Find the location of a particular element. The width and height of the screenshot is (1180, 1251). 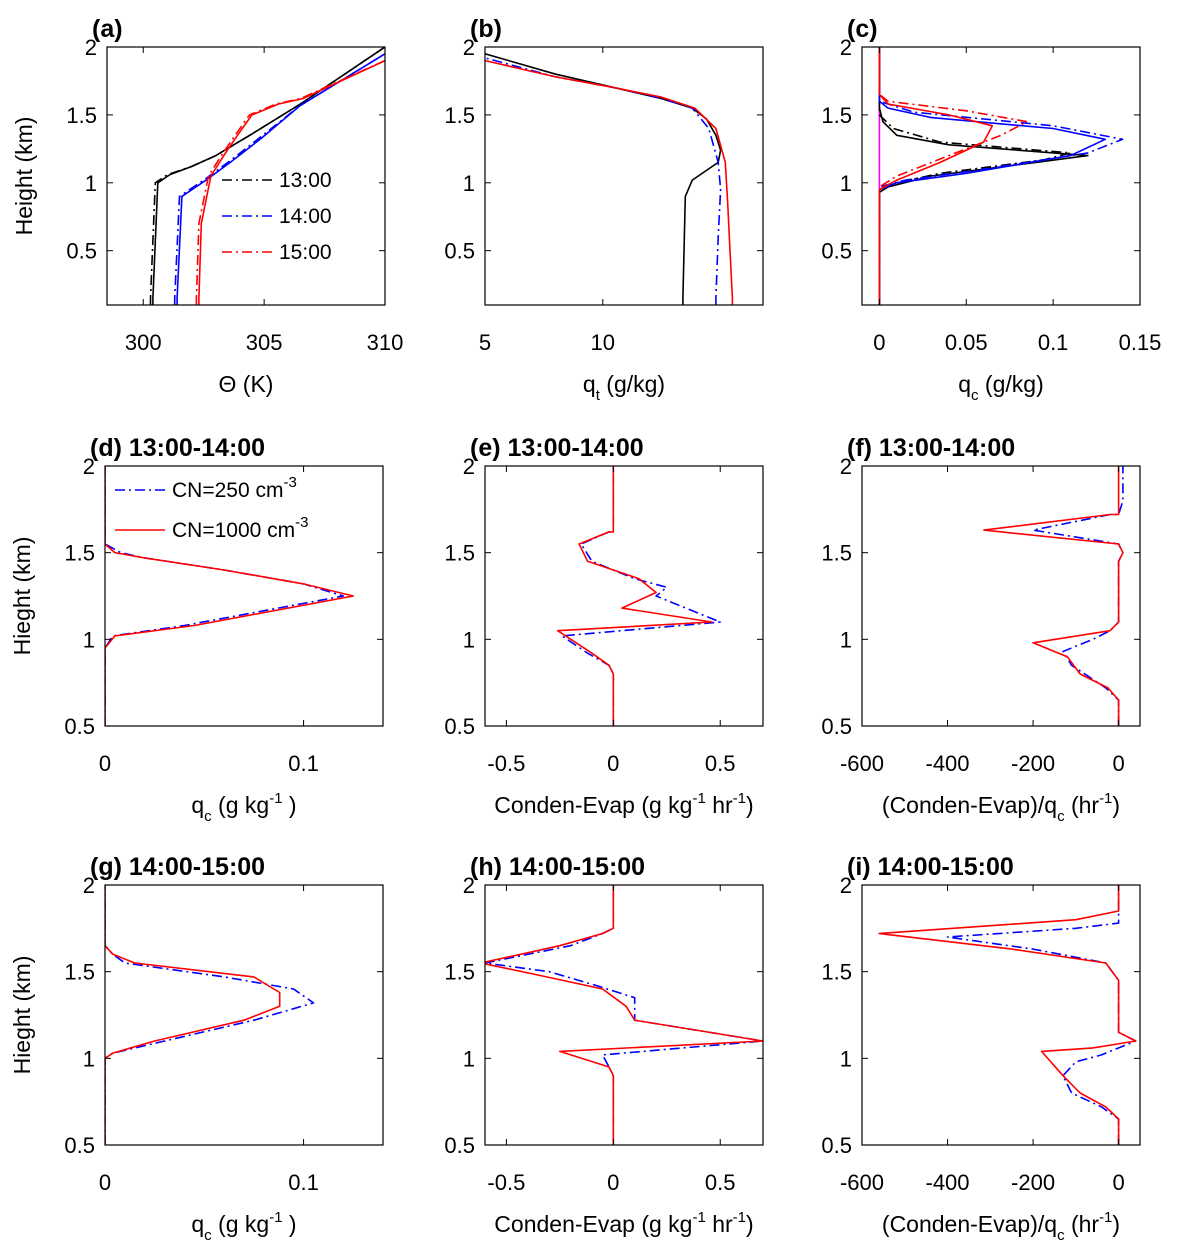

x-tick-label: 305 is located at coordinates (264, 342).